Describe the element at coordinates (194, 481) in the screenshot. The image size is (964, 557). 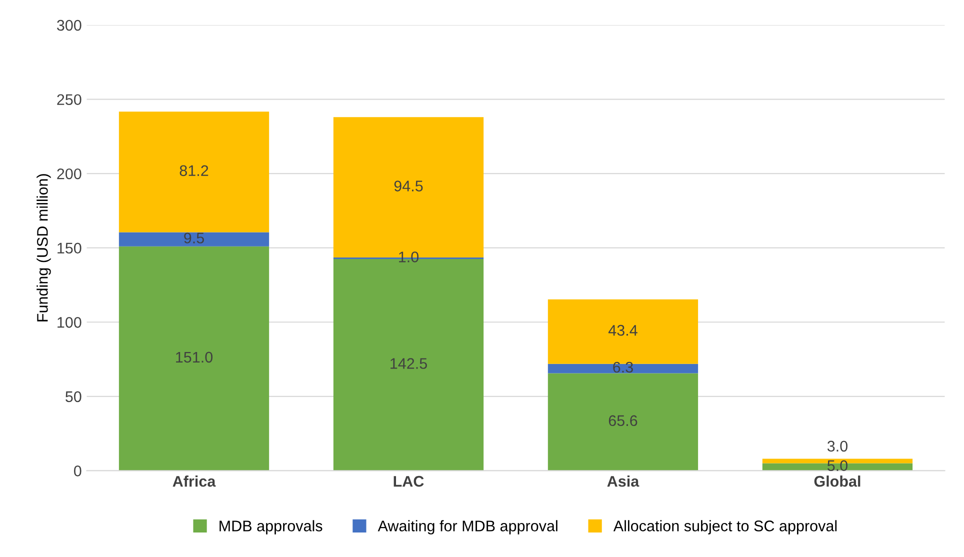
I see `x-tick-label: Africa` at that location.